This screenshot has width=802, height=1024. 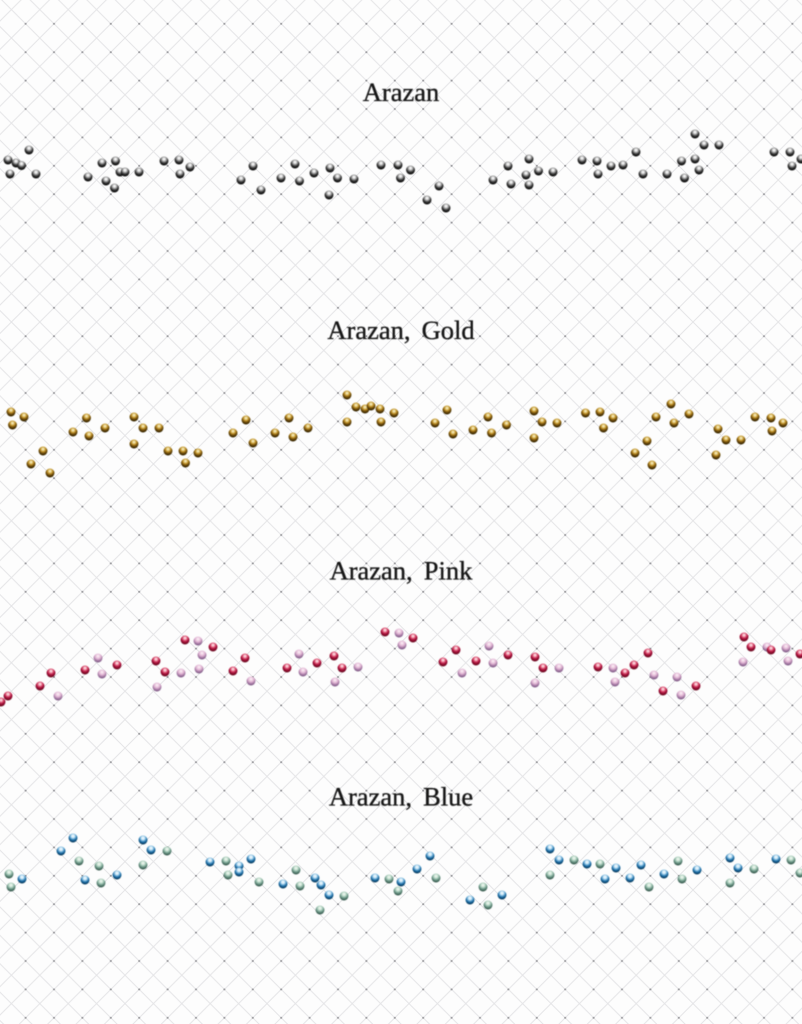 What do you see at coordinates (400, 330) in the screenshot?
I see `svg-text: Arazan, Gold` at bounding box center [400, 330].